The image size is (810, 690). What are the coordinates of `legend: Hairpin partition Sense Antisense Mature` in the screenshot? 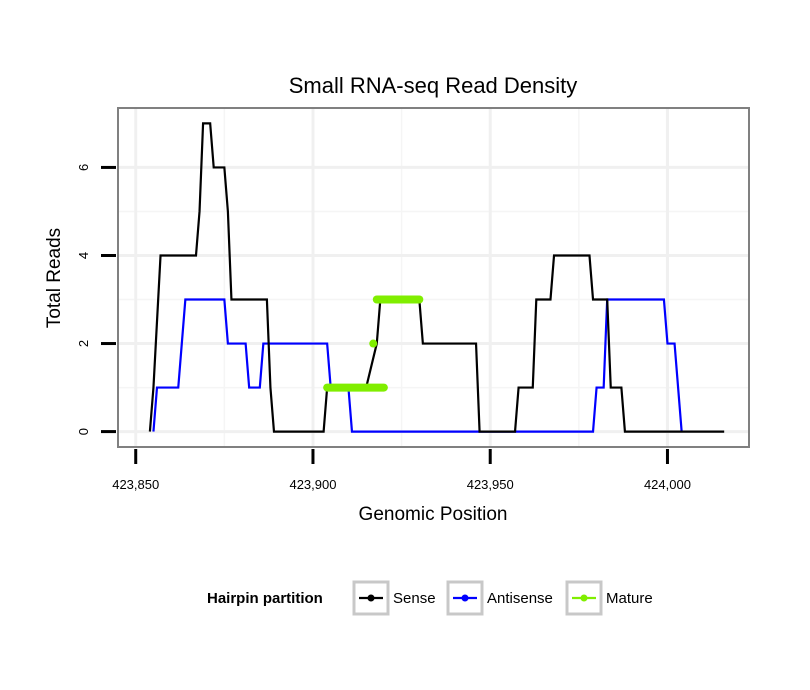 It's located at (430, 598).